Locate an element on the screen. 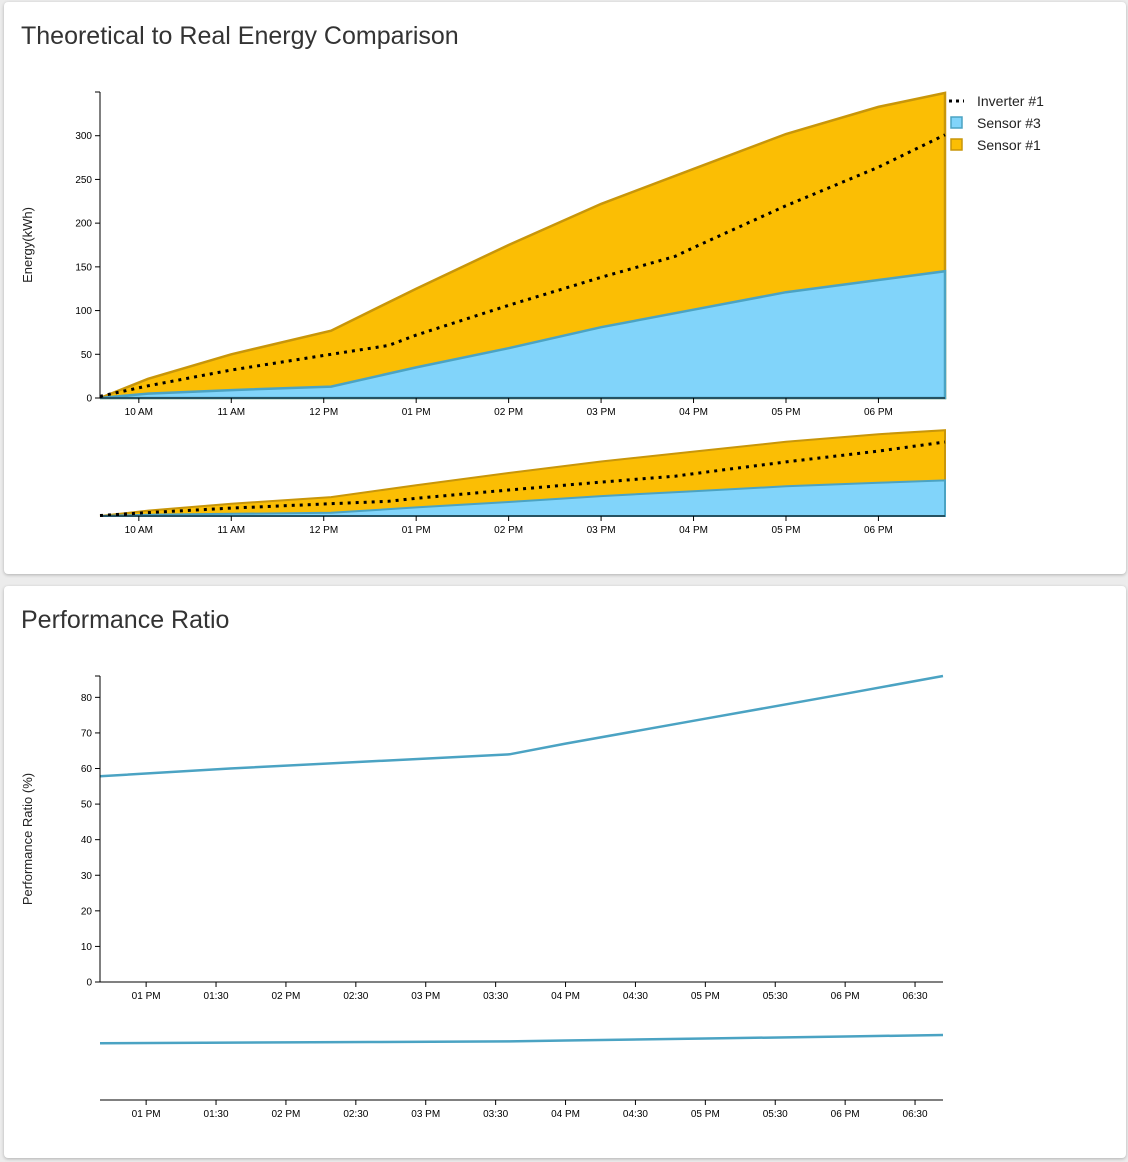 Image resolution: width=1128 pixels, height=1162 pixels. pr-overview-x-tick: 03 PM is located at coordinates (425, 1110).